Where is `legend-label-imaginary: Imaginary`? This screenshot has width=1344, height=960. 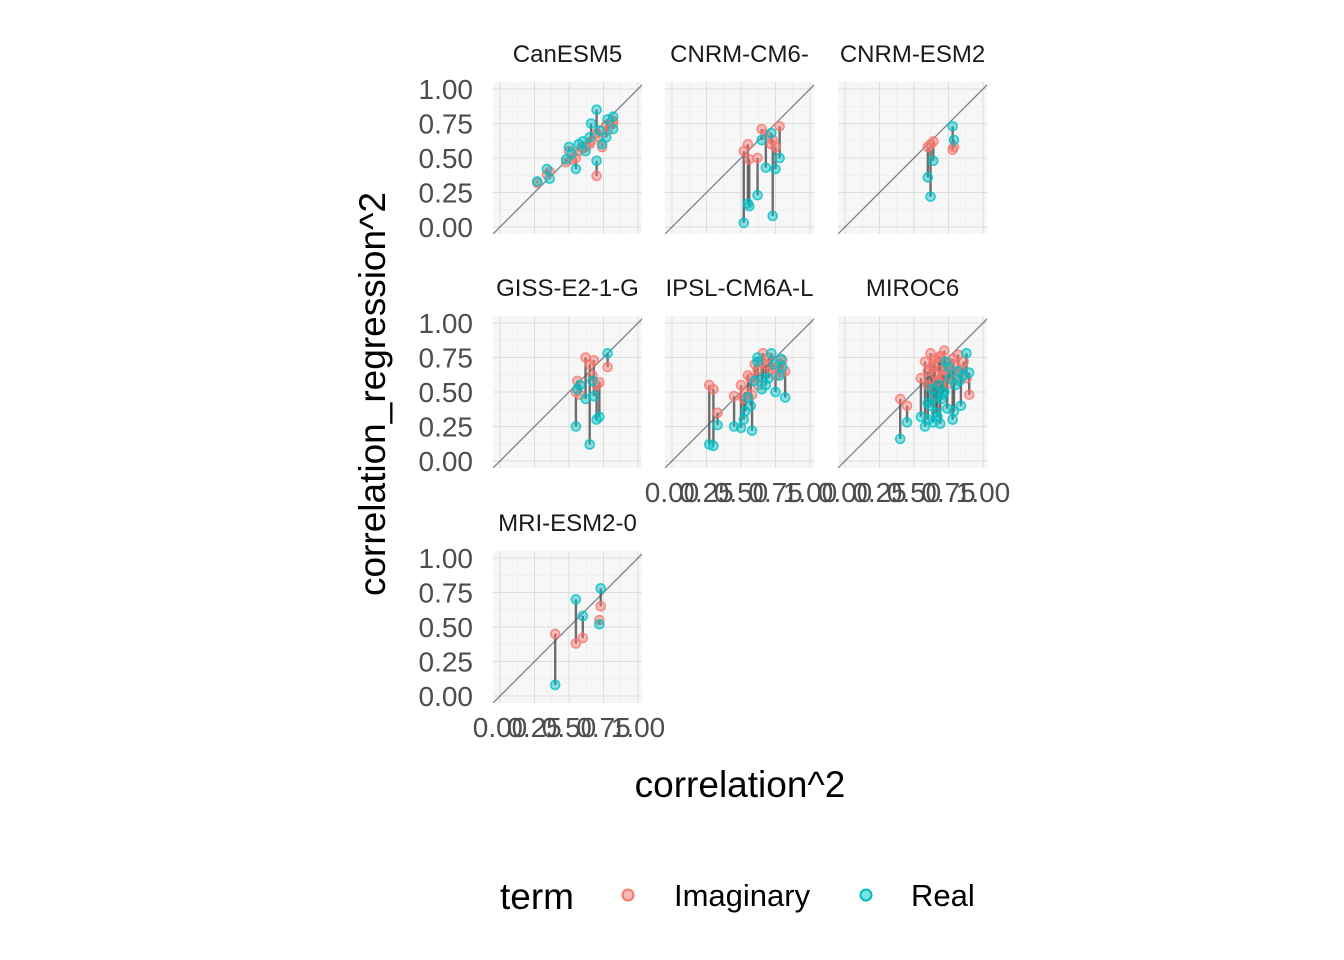
legend-label-imaginary: Imaginary is located at coordinates (742, 895).